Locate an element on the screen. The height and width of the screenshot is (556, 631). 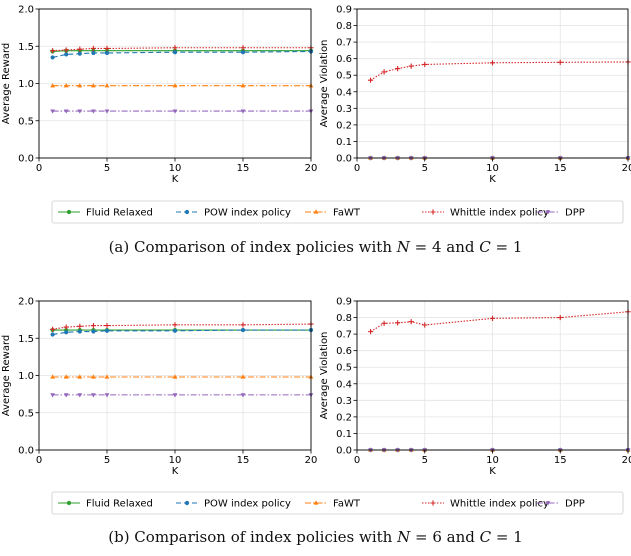
legend-label-fluid-relaxed: Fluid Relaxed is located at coordinates (119, 213).